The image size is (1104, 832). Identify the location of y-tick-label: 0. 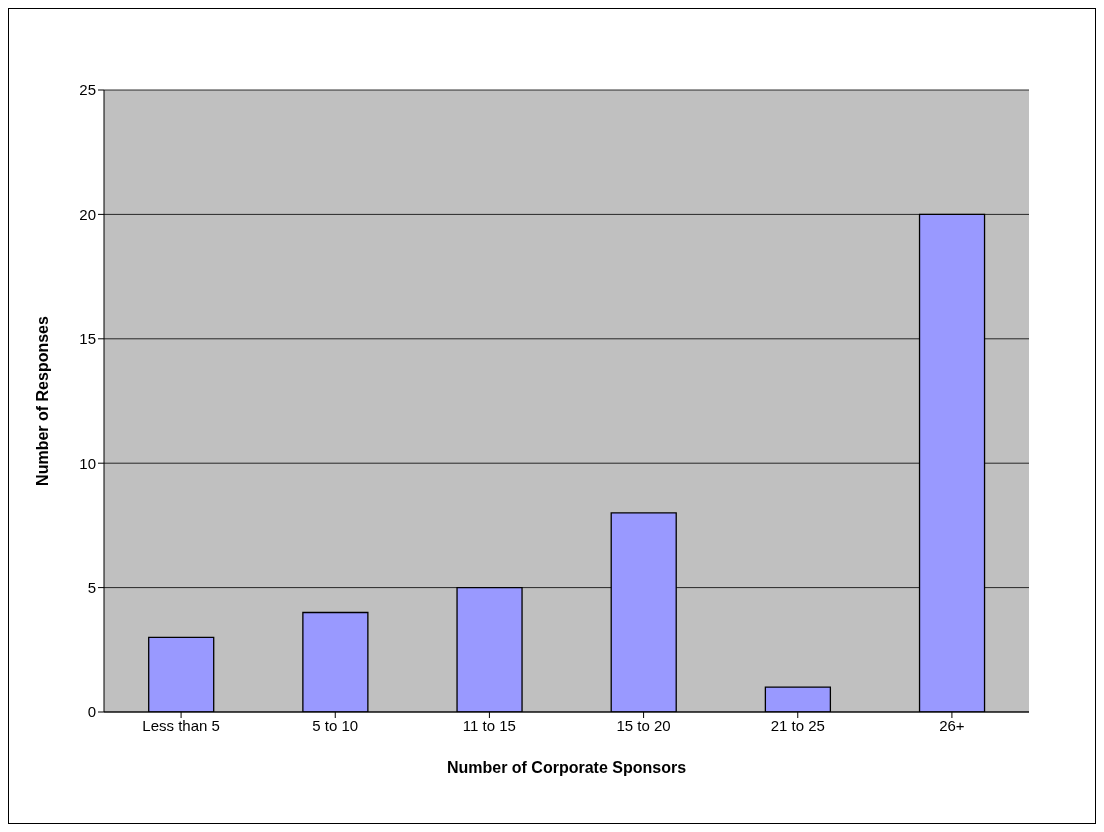
(91, 712).